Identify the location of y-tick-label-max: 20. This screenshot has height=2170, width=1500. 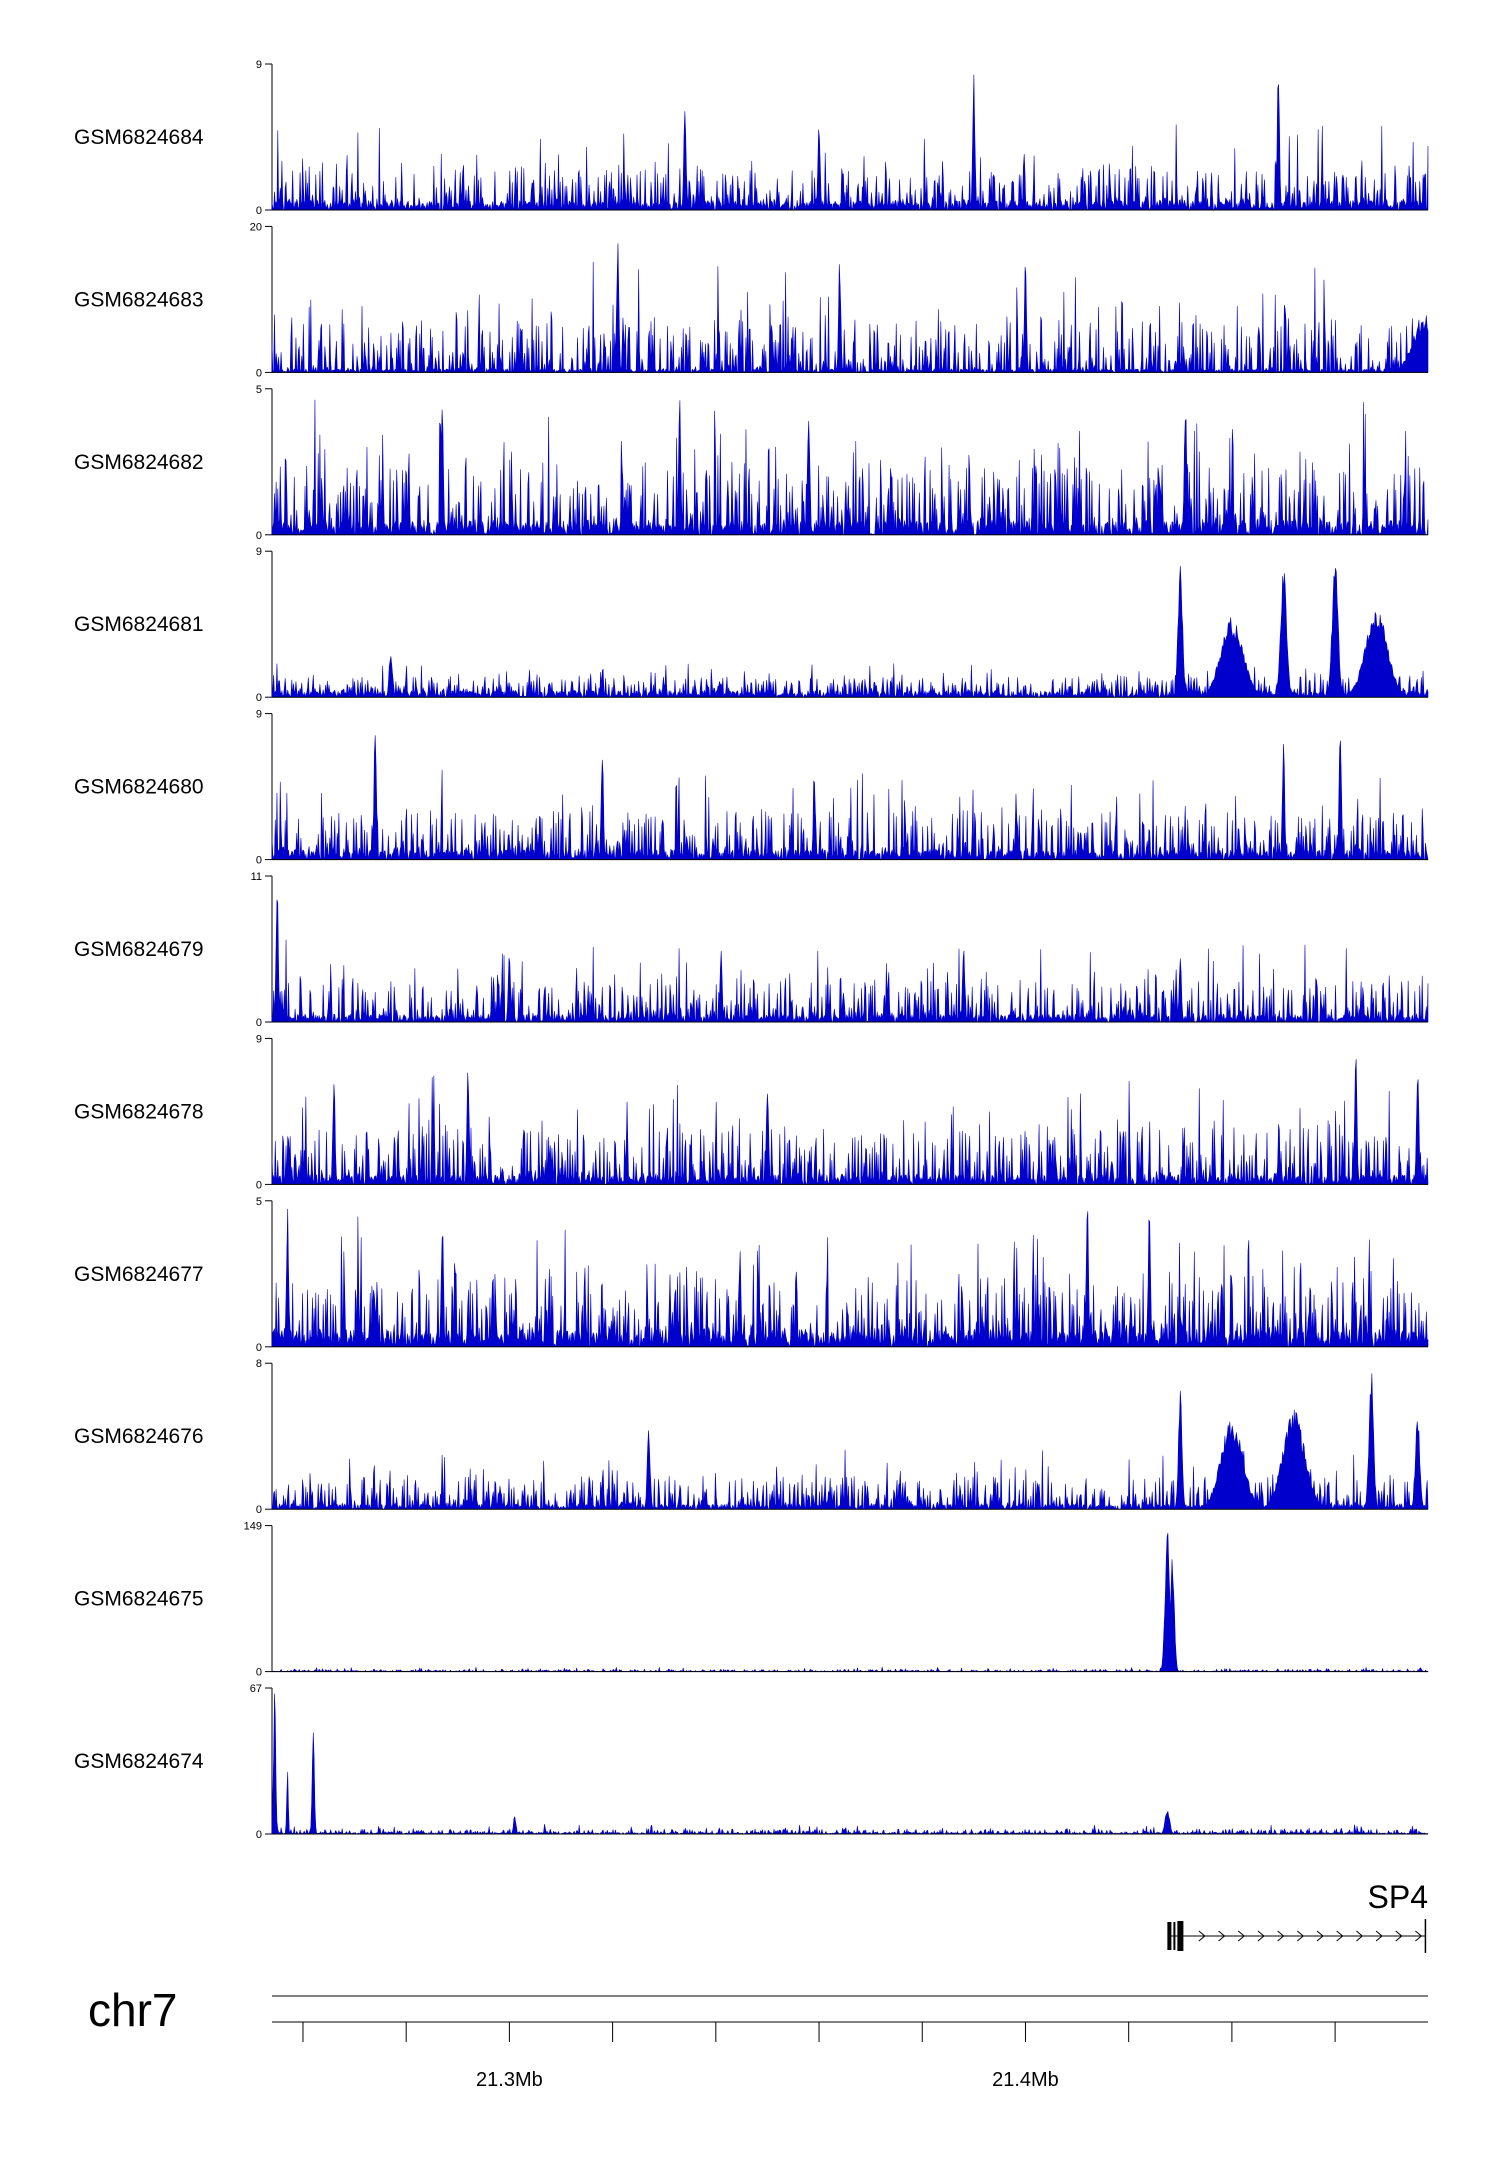
(256, 227).